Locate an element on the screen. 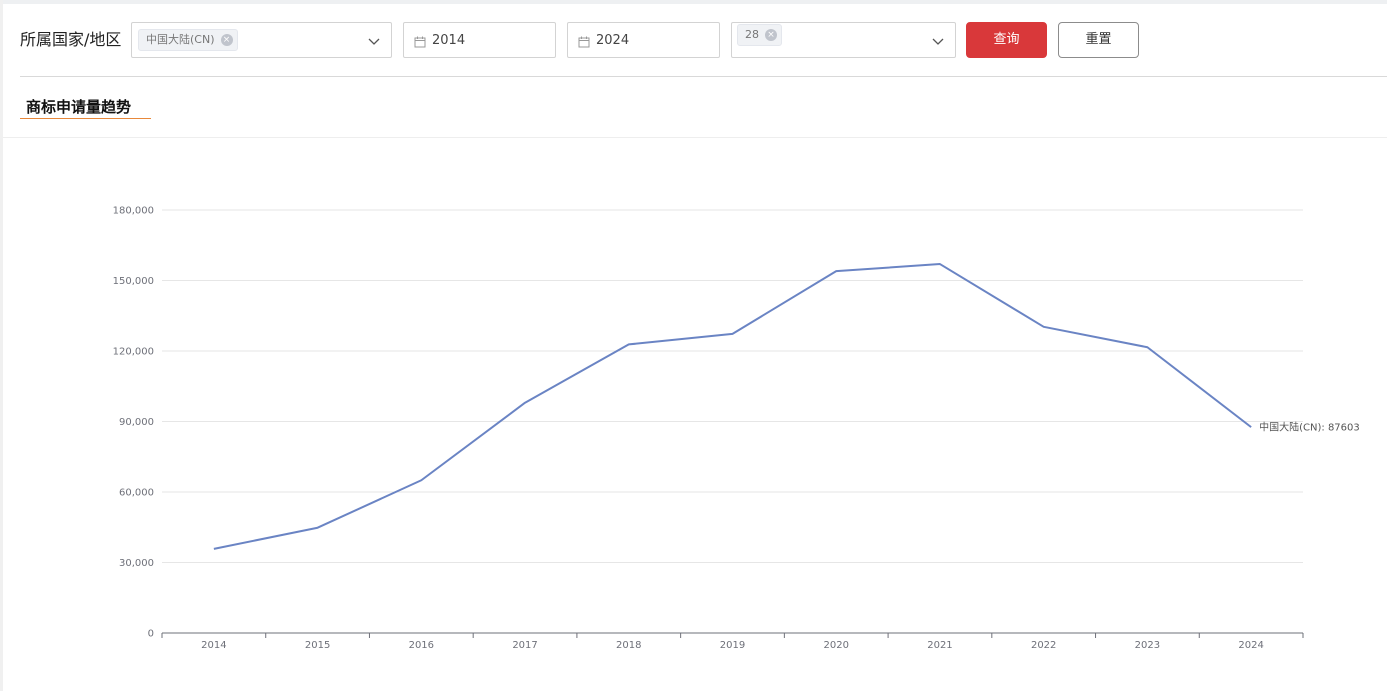 This screenshot has height=691, width=1387. class-select: 28 × is located at coordinates (843, 40).